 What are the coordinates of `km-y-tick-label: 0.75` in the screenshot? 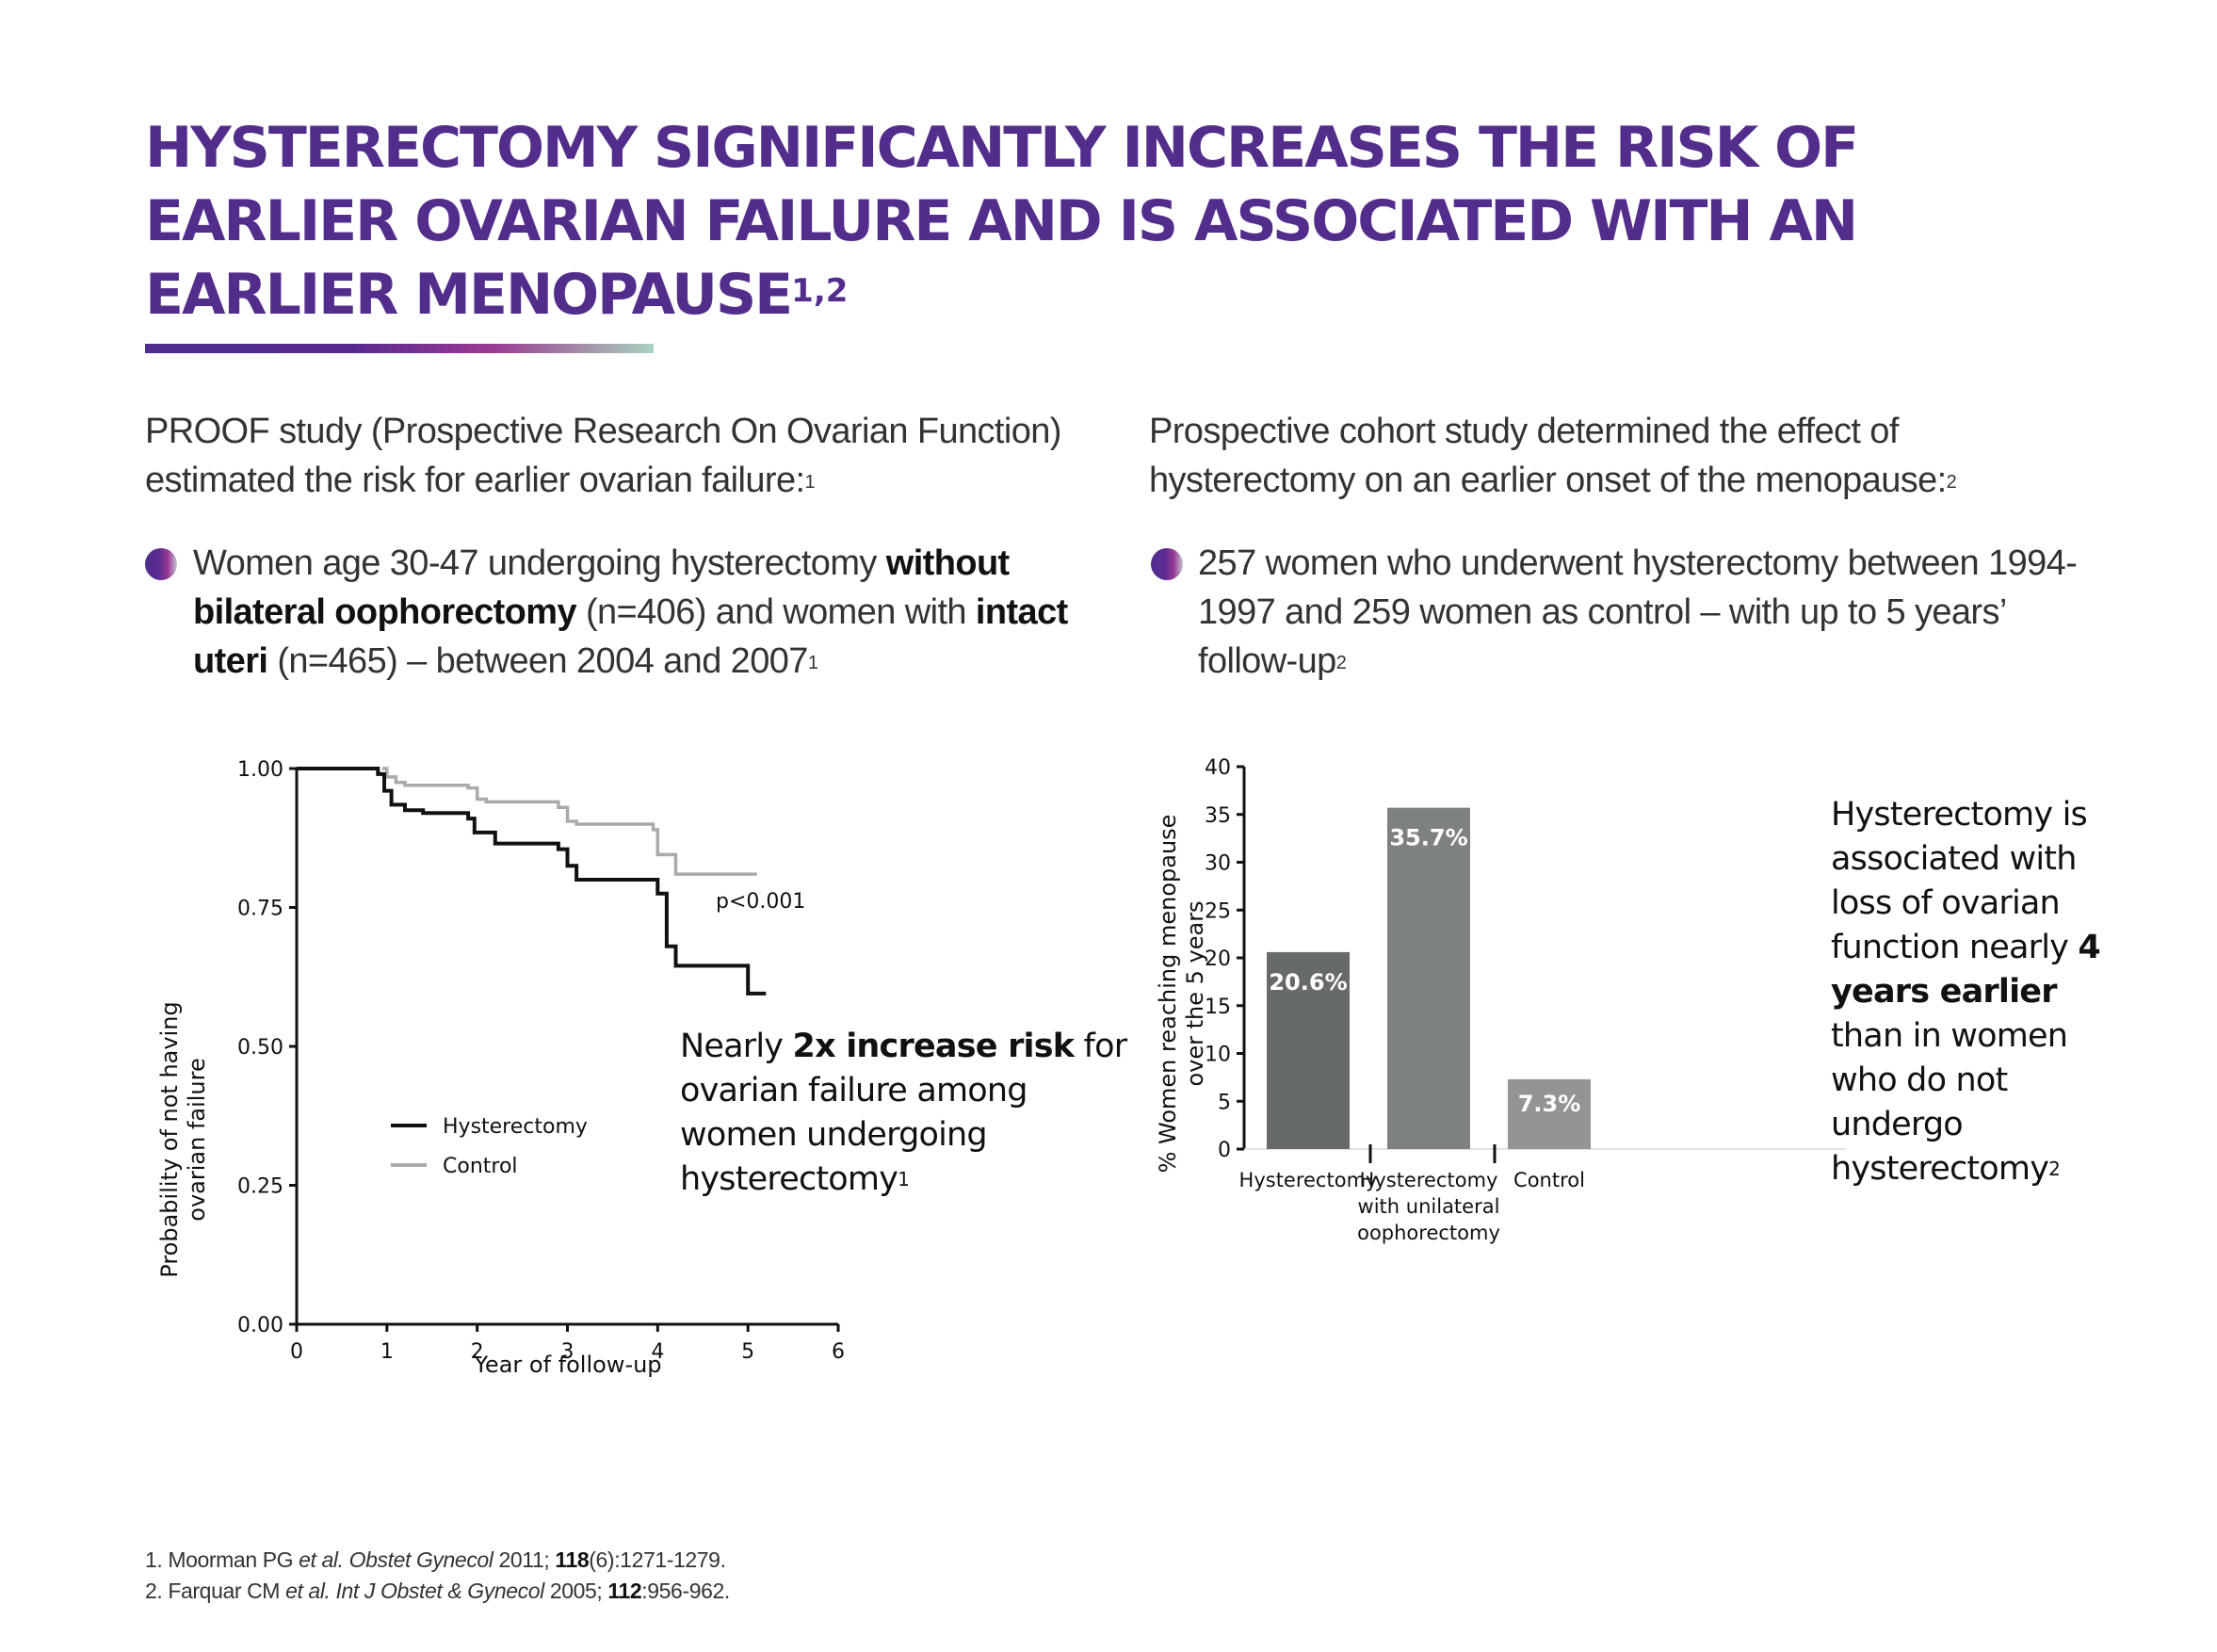 It's located at (260, 910).